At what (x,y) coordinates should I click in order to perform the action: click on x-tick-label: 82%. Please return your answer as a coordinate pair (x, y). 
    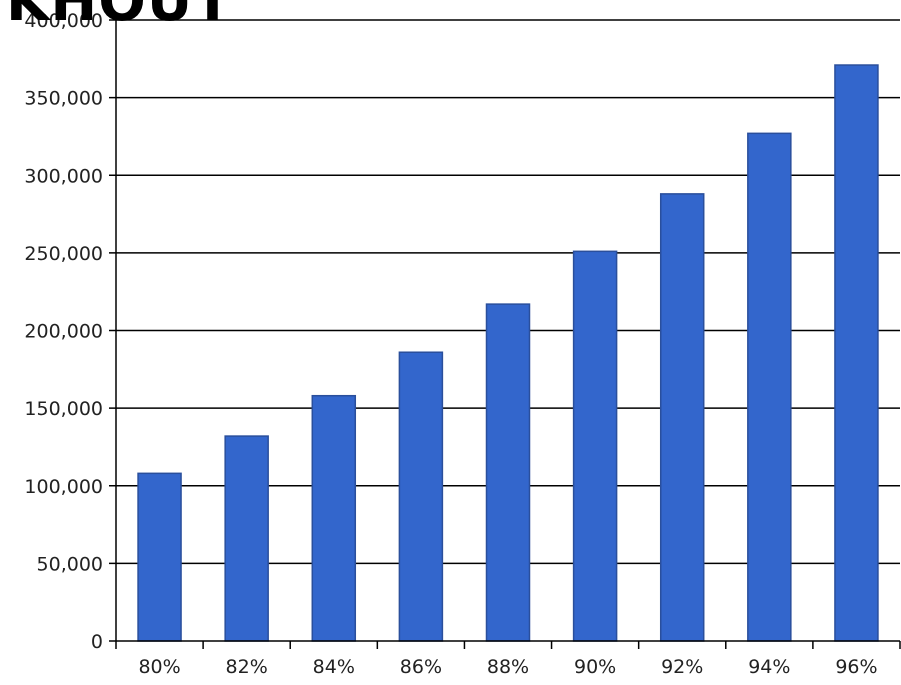
    Looking at the image, I should click on (247, 667).